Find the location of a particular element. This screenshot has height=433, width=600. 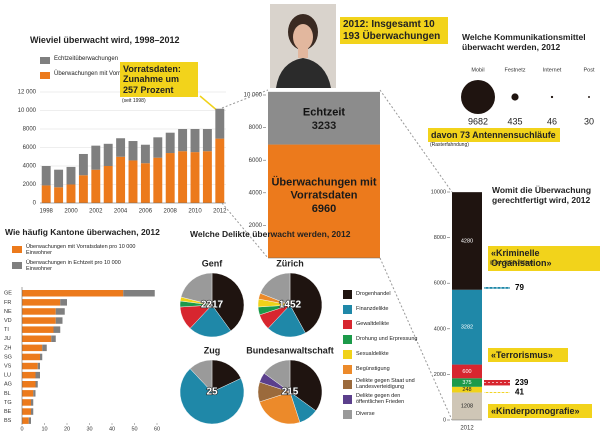

data-label: 3282 is located at coordinates (467, 328).